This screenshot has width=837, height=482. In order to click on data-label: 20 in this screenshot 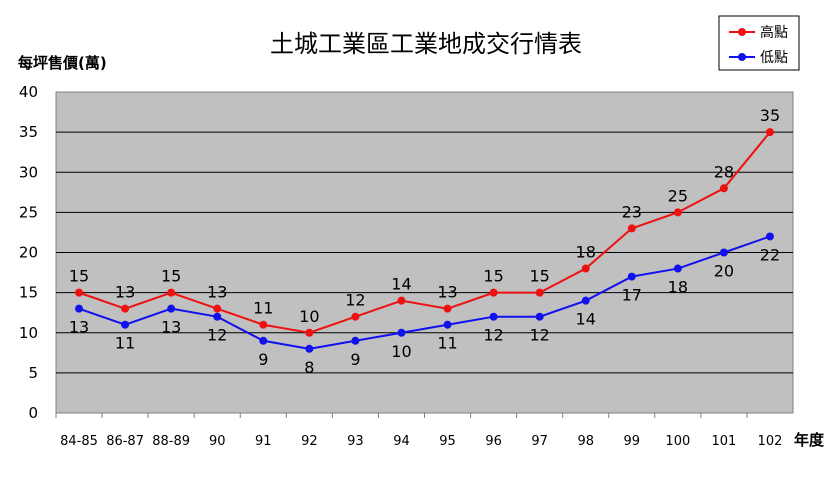, I will do `click(724, 271)`.